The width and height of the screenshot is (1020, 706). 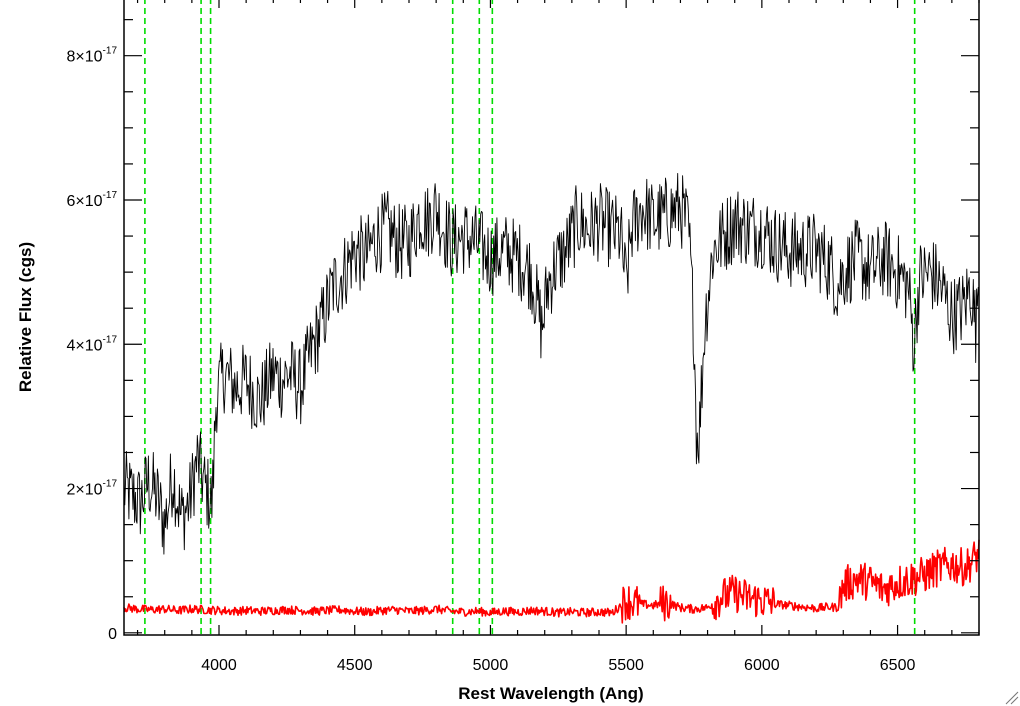 What do you see at coordinates (551, 581) in the screenshot?
I see `series-1-line` at bounding box center [551, 581].